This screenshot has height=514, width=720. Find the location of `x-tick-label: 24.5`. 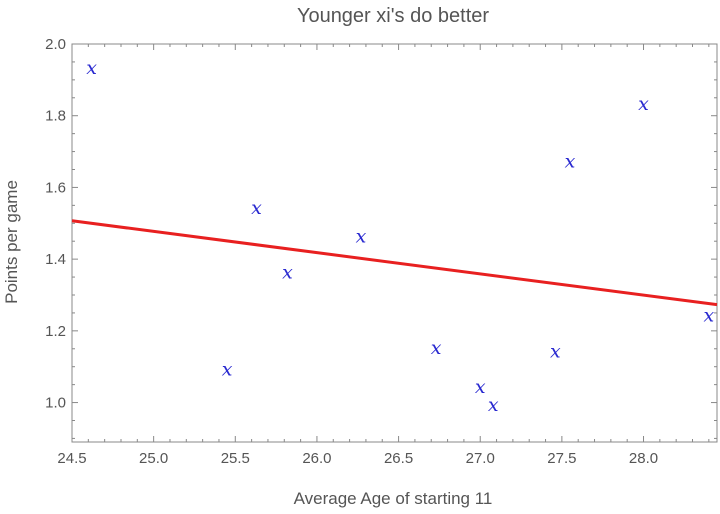

x-tick-label: 24.5 is located at coordinates (71, 458).